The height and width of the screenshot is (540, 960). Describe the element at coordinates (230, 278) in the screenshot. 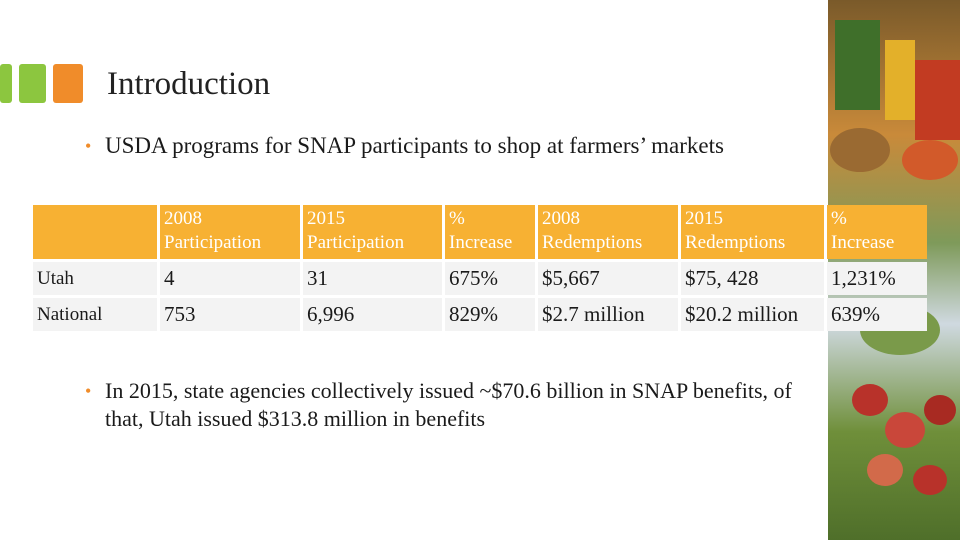

I see `table-cell: 4` at that location.